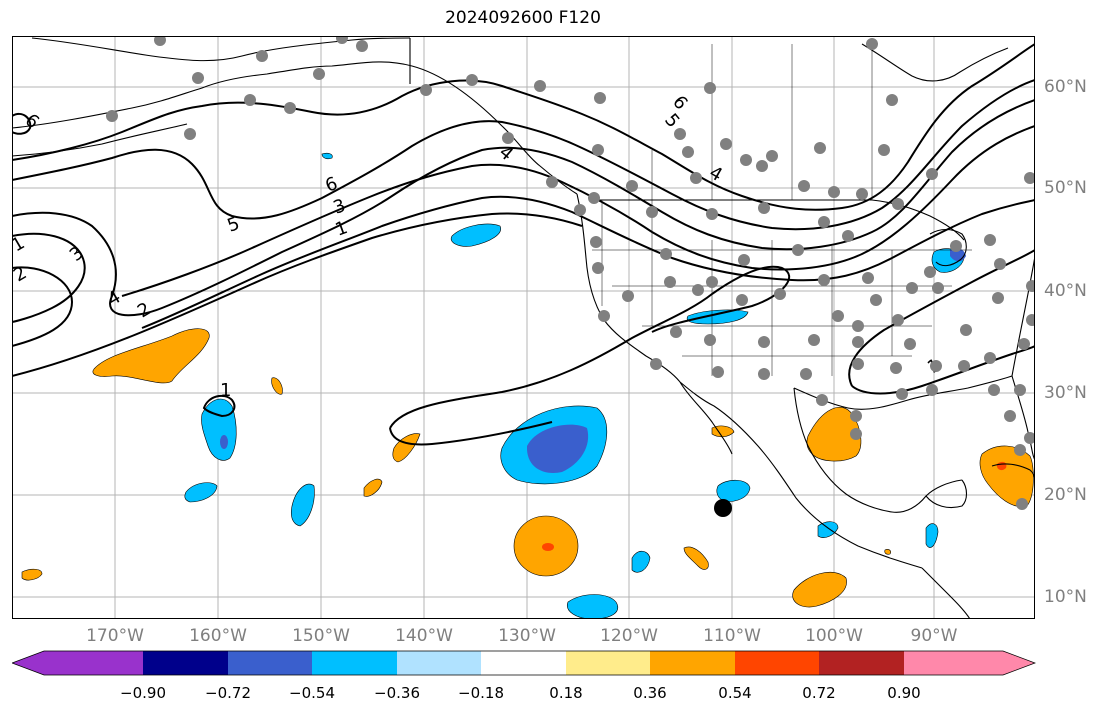 Image resolution: width=1105 pixels, height=712 pixels. Describe the element at coordinates (1001, 466) in the screenshot. I see `red-spot-florida` at that location.